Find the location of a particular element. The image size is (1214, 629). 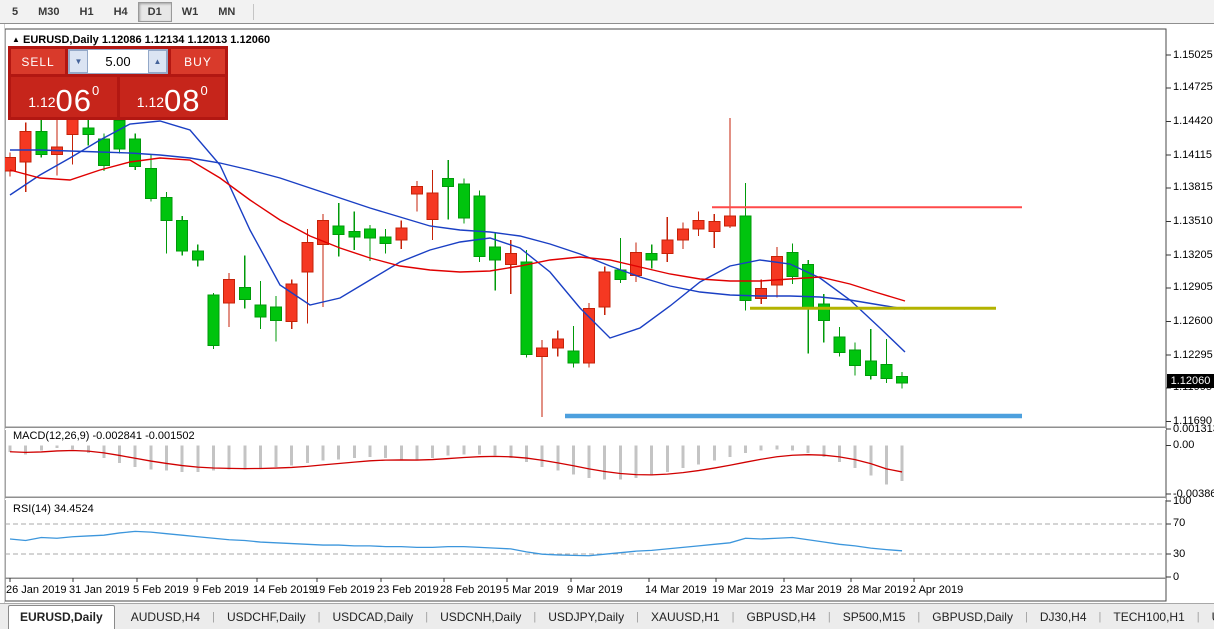

volume-input is located at coordinates (118, 61).